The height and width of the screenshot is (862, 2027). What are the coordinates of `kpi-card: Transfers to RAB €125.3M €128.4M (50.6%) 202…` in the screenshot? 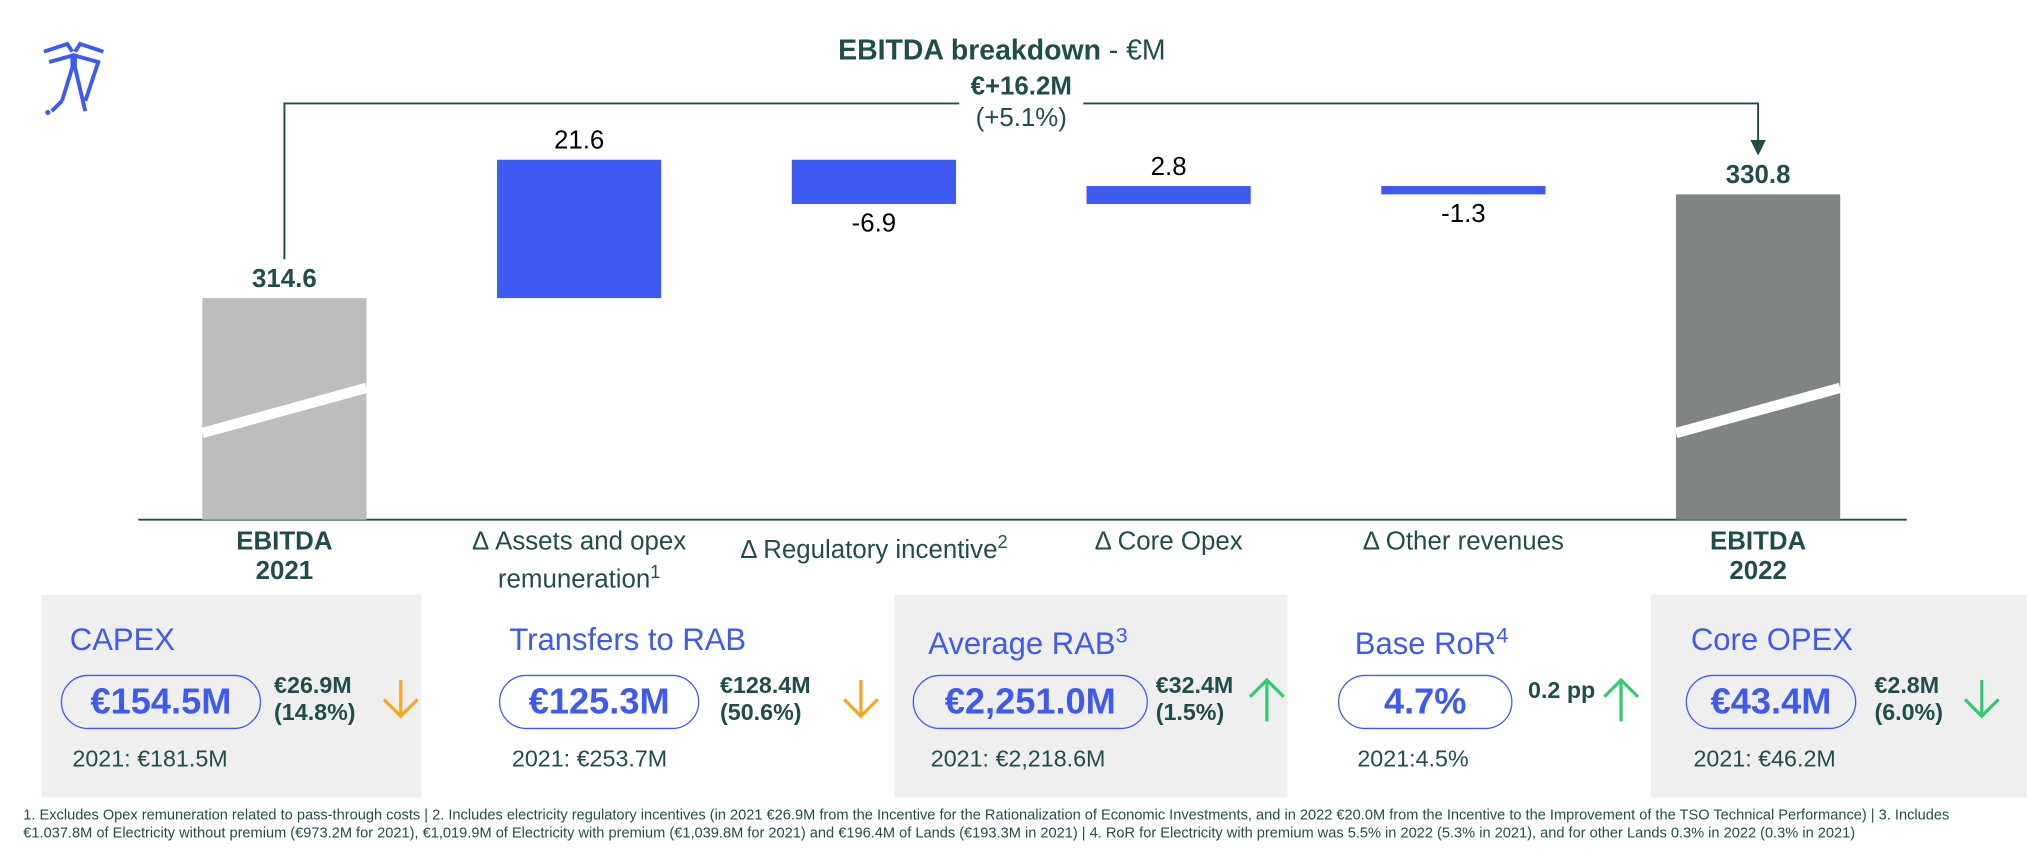 It's located at (672, 696).